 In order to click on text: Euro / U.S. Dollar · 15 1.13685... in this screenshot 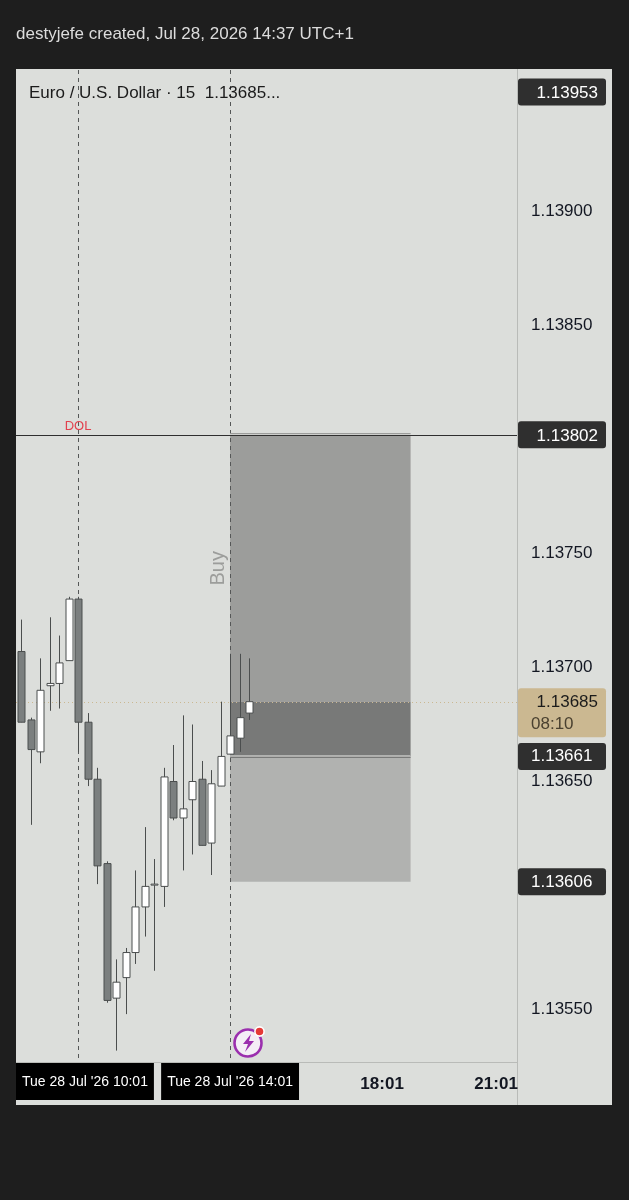, I will do `click(155, 93)`.